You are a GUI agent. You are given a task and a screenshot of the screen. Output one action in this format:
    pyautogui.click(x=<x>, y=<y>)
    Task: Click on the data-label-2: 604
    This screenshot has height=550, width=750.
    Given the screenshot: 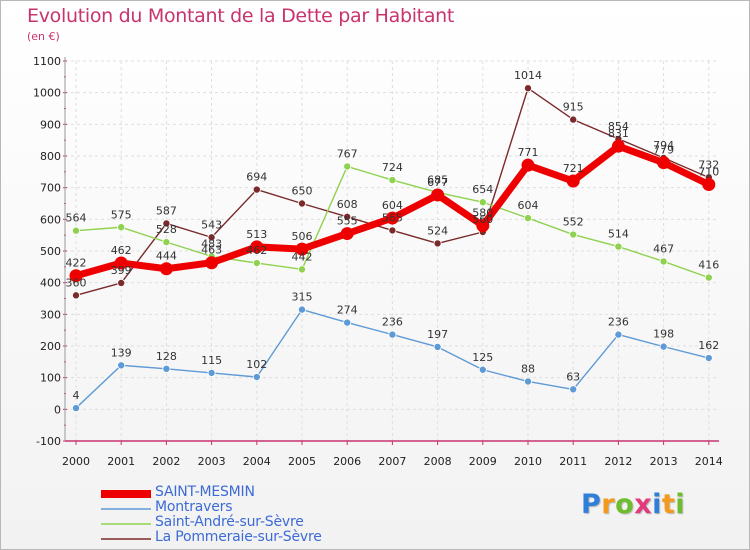 What is the action you would take?
    pyautogui.click(x=528, y=205)
    